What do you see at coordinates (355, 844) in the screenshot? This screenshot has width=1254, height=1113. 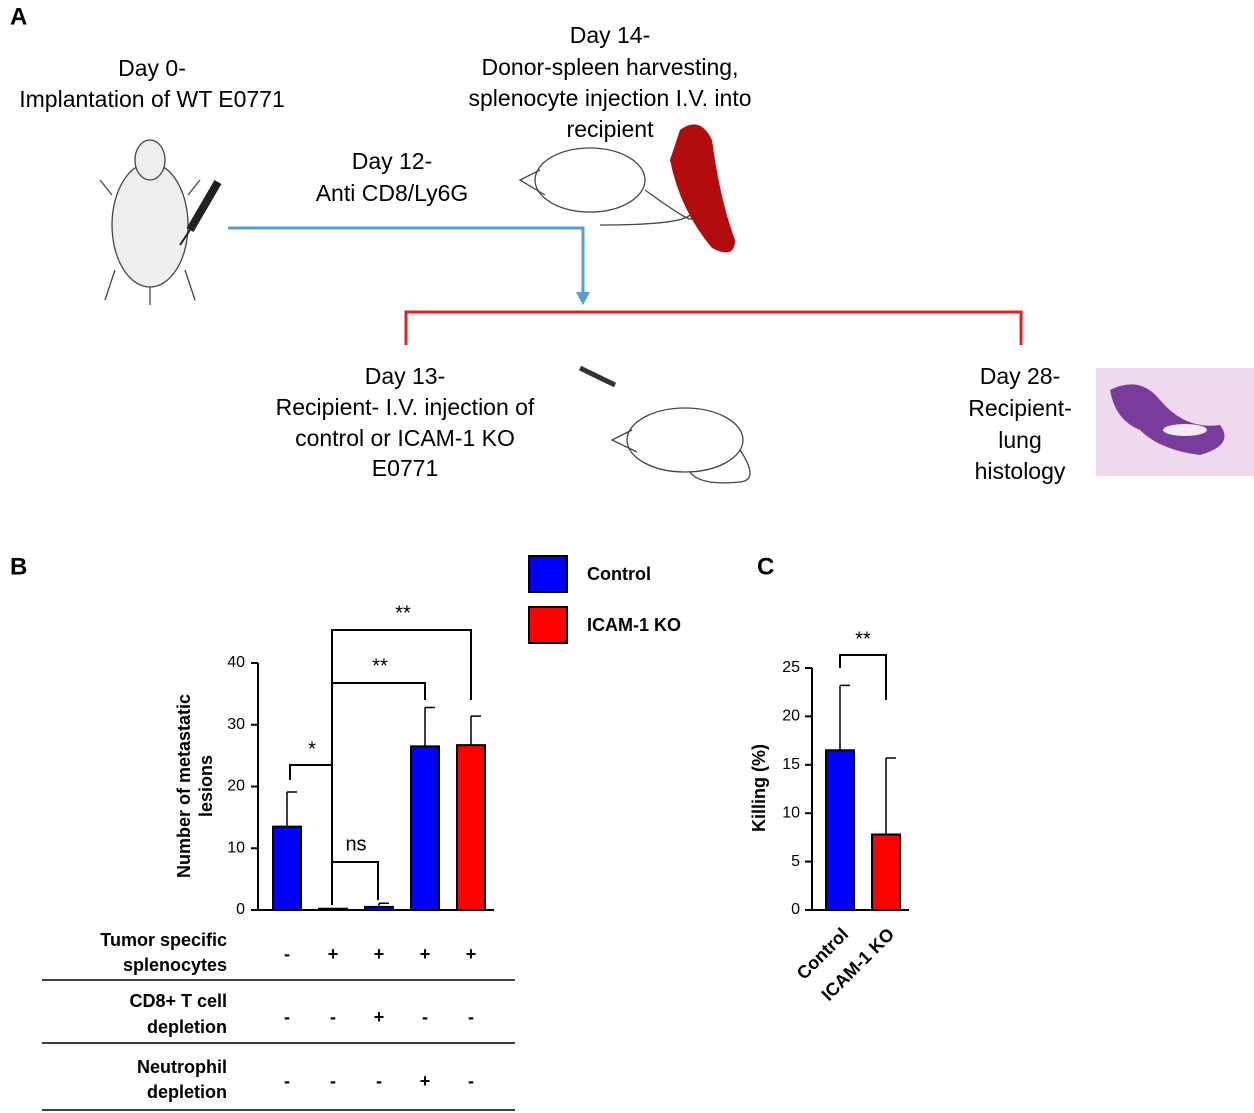 I see `significance-label: ns` at bounding box center [355, 844].